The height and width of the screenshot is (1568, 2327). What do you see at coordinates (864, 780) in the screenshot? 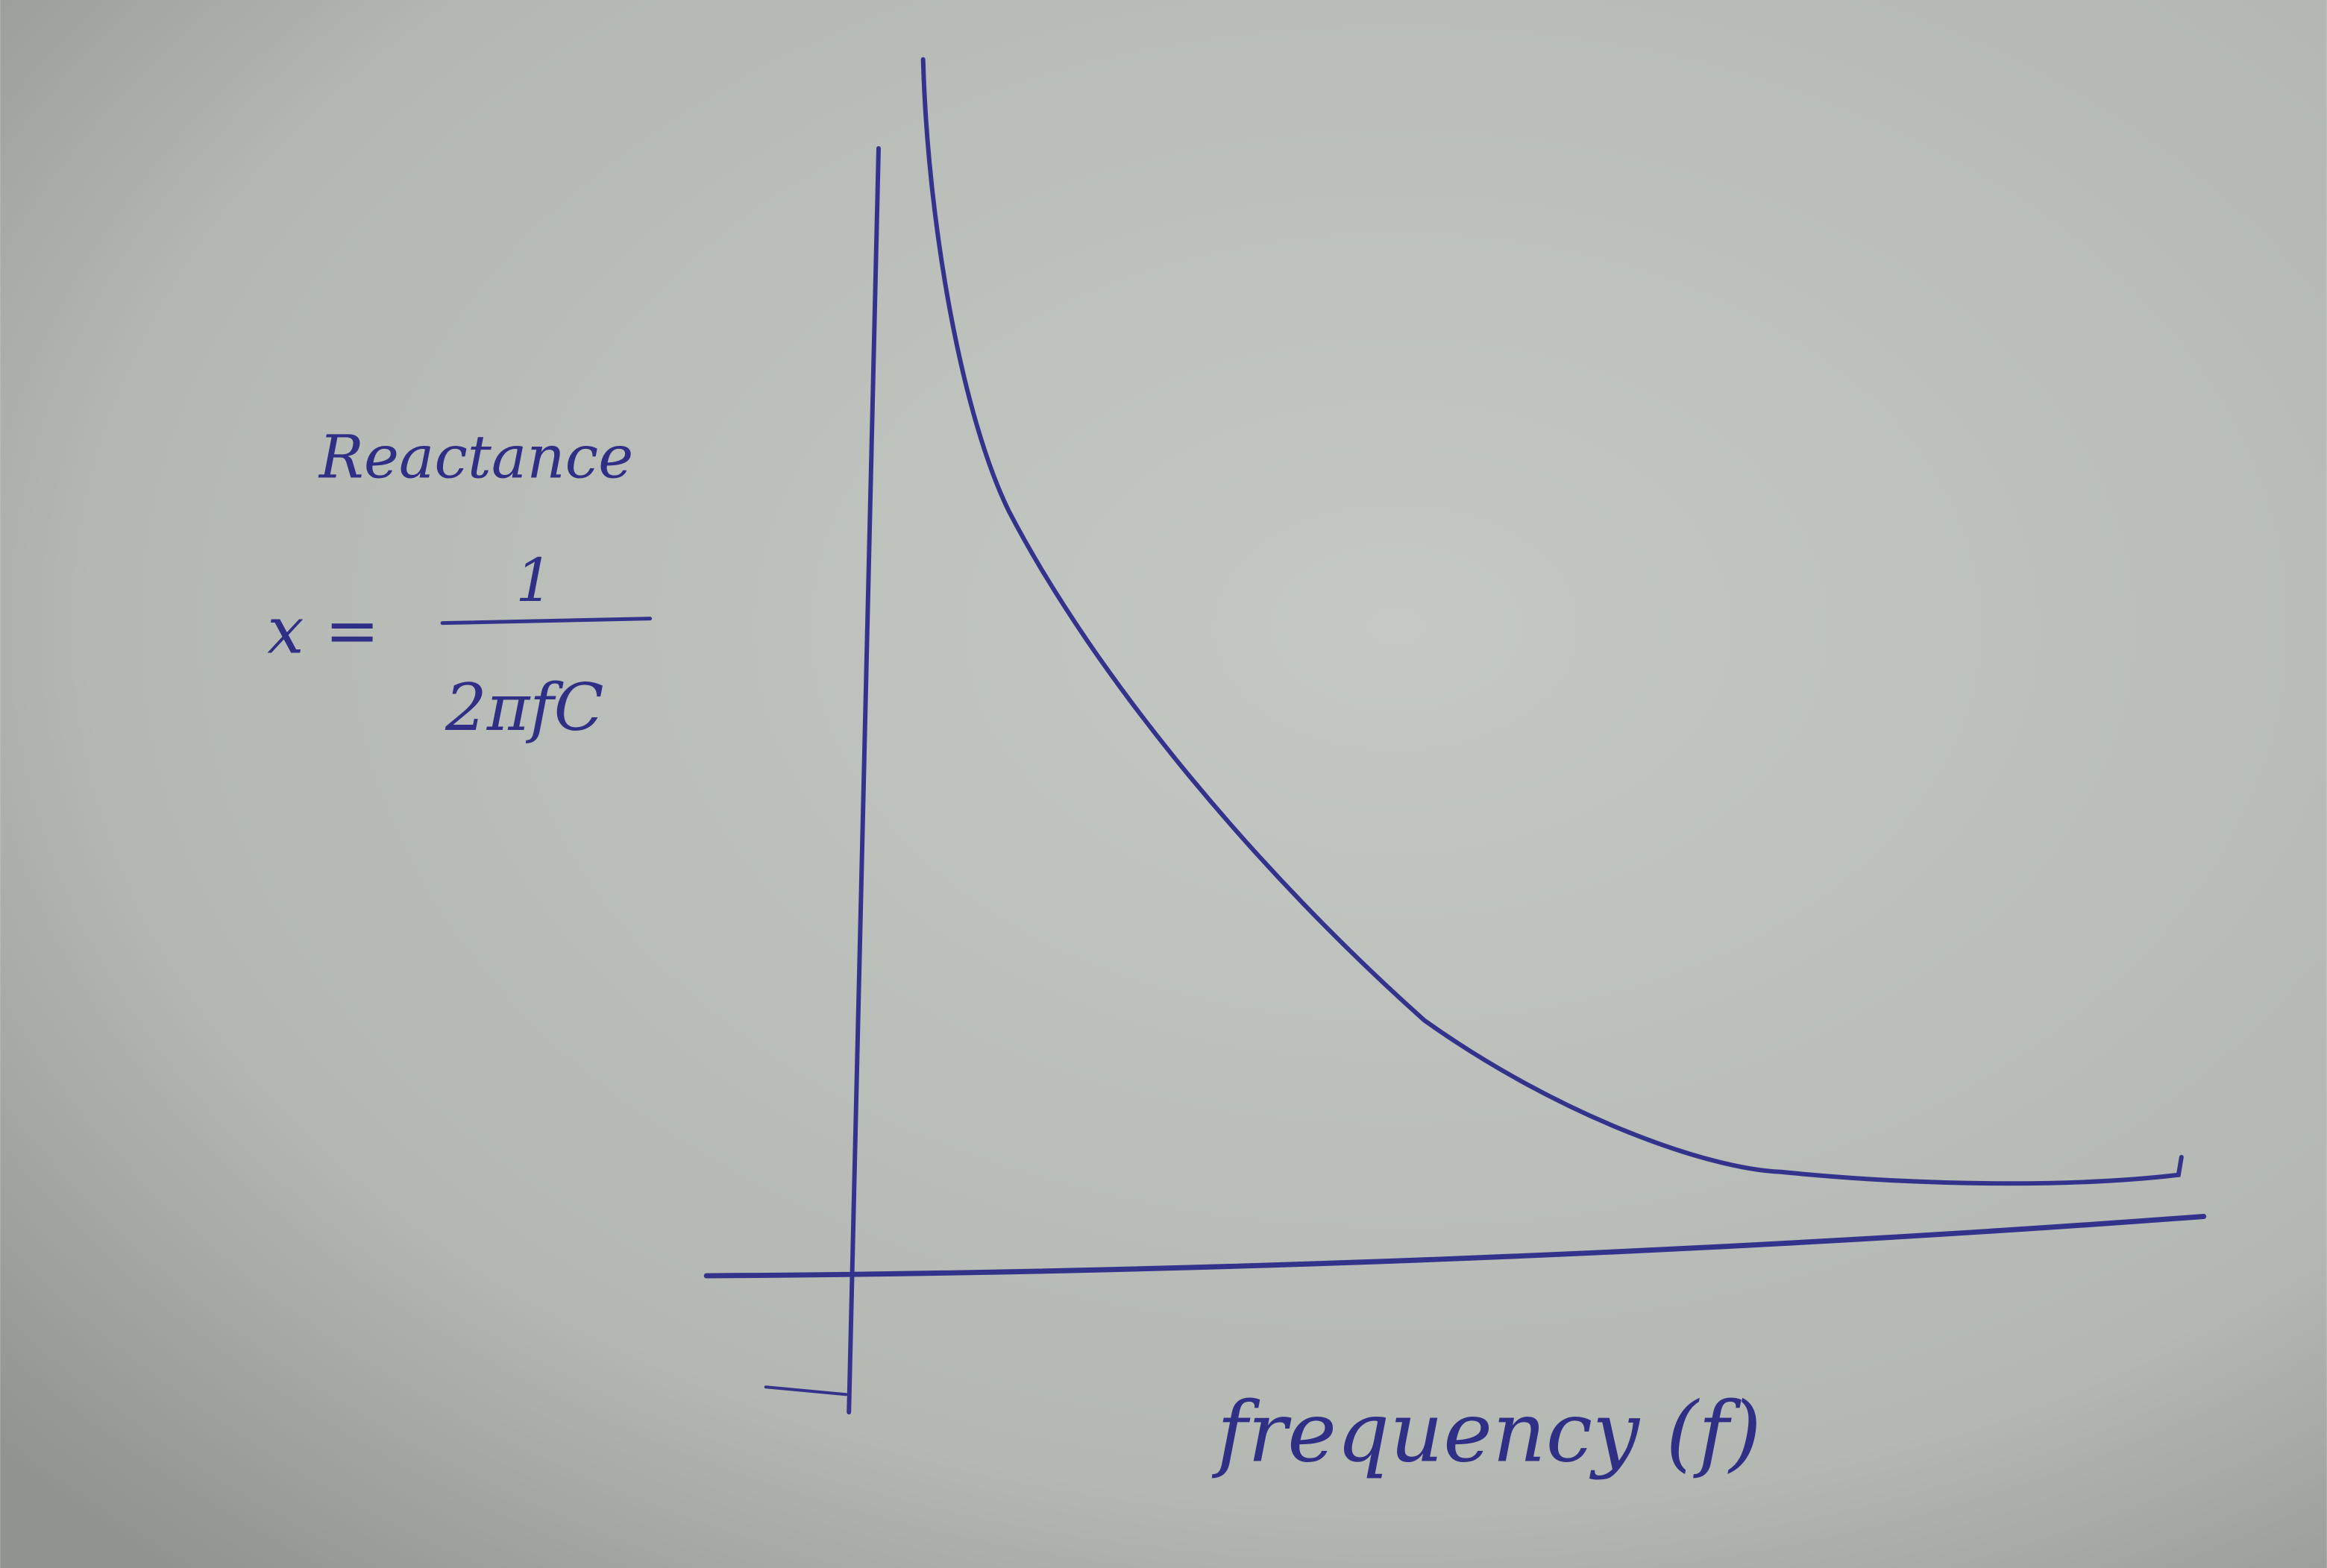
I see `y-axis` at bounding box center [864, 780].